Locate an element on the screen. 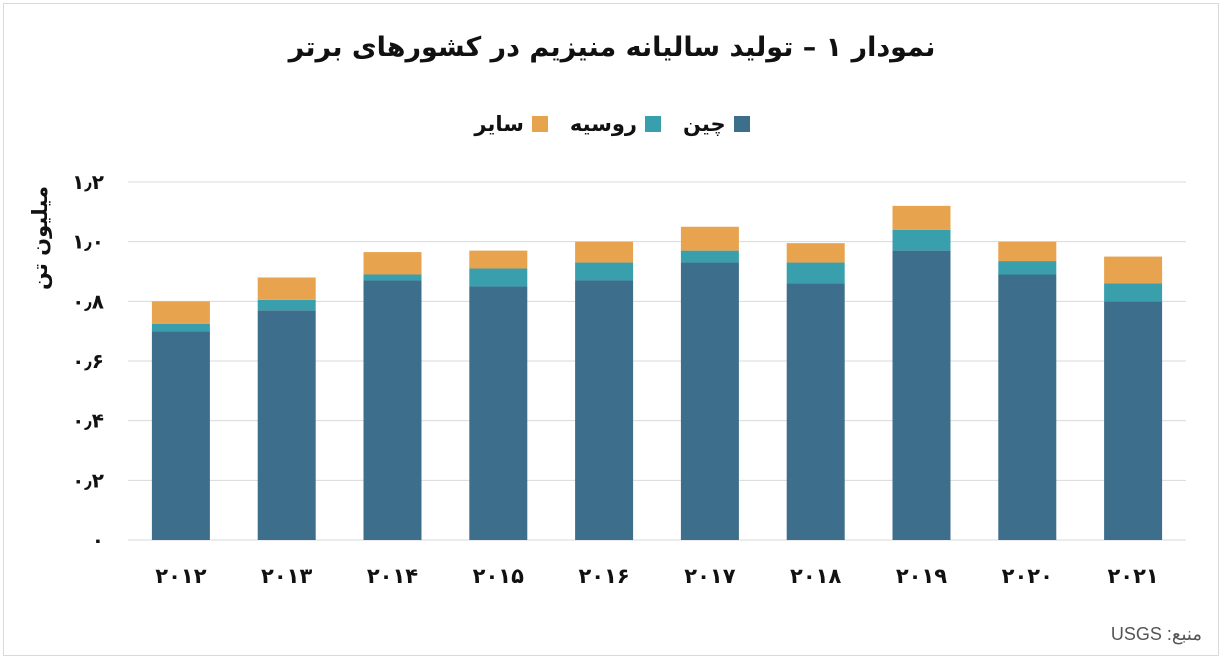 This screenshot has height=661, width=1224. legend: چین روسیه سایر is located at coordinates (612, 124).